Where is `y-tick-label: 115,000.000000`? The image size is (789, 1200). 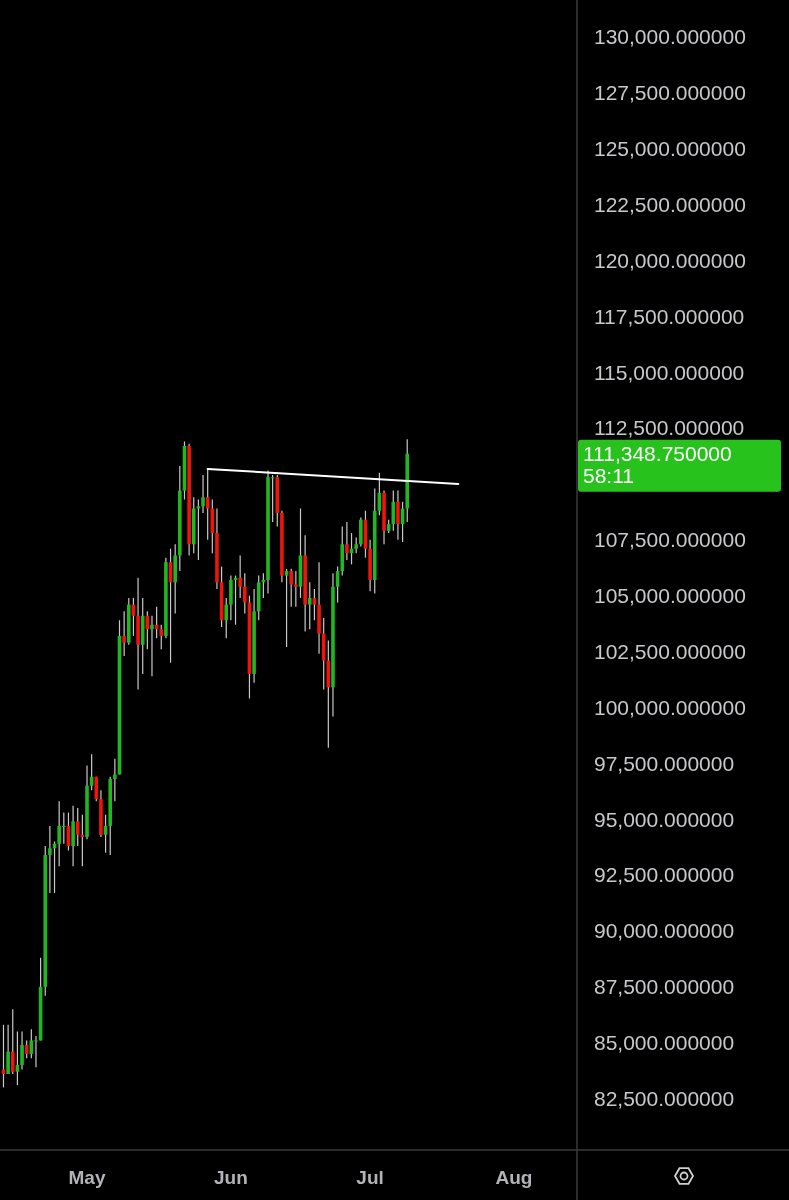
y-tick-label: 115,000.000000 is located at coordinates (669, 372).